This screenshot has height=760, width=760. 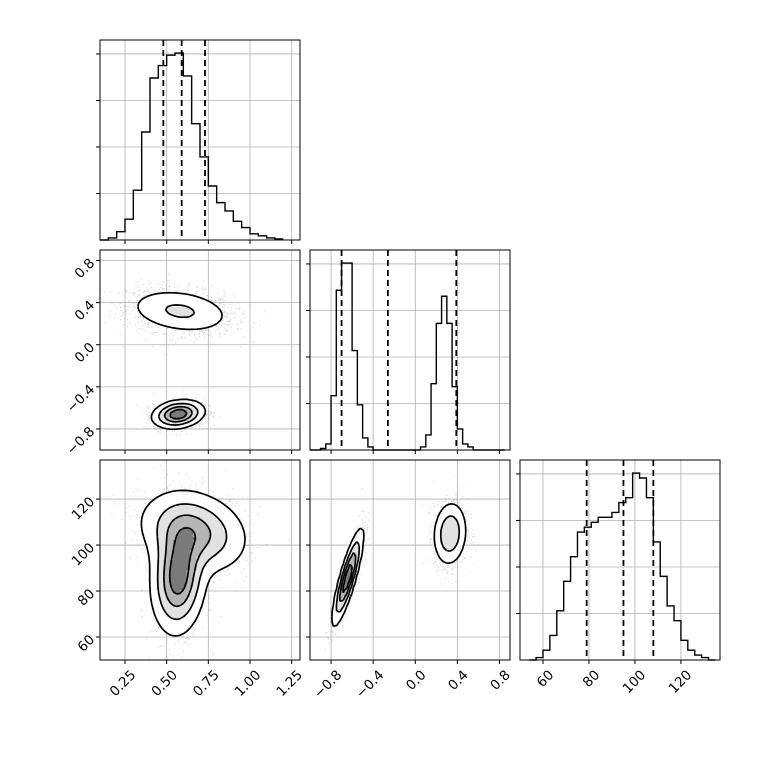 I want to click on x-tick-label: −0.8, so click(x=328, y=684).